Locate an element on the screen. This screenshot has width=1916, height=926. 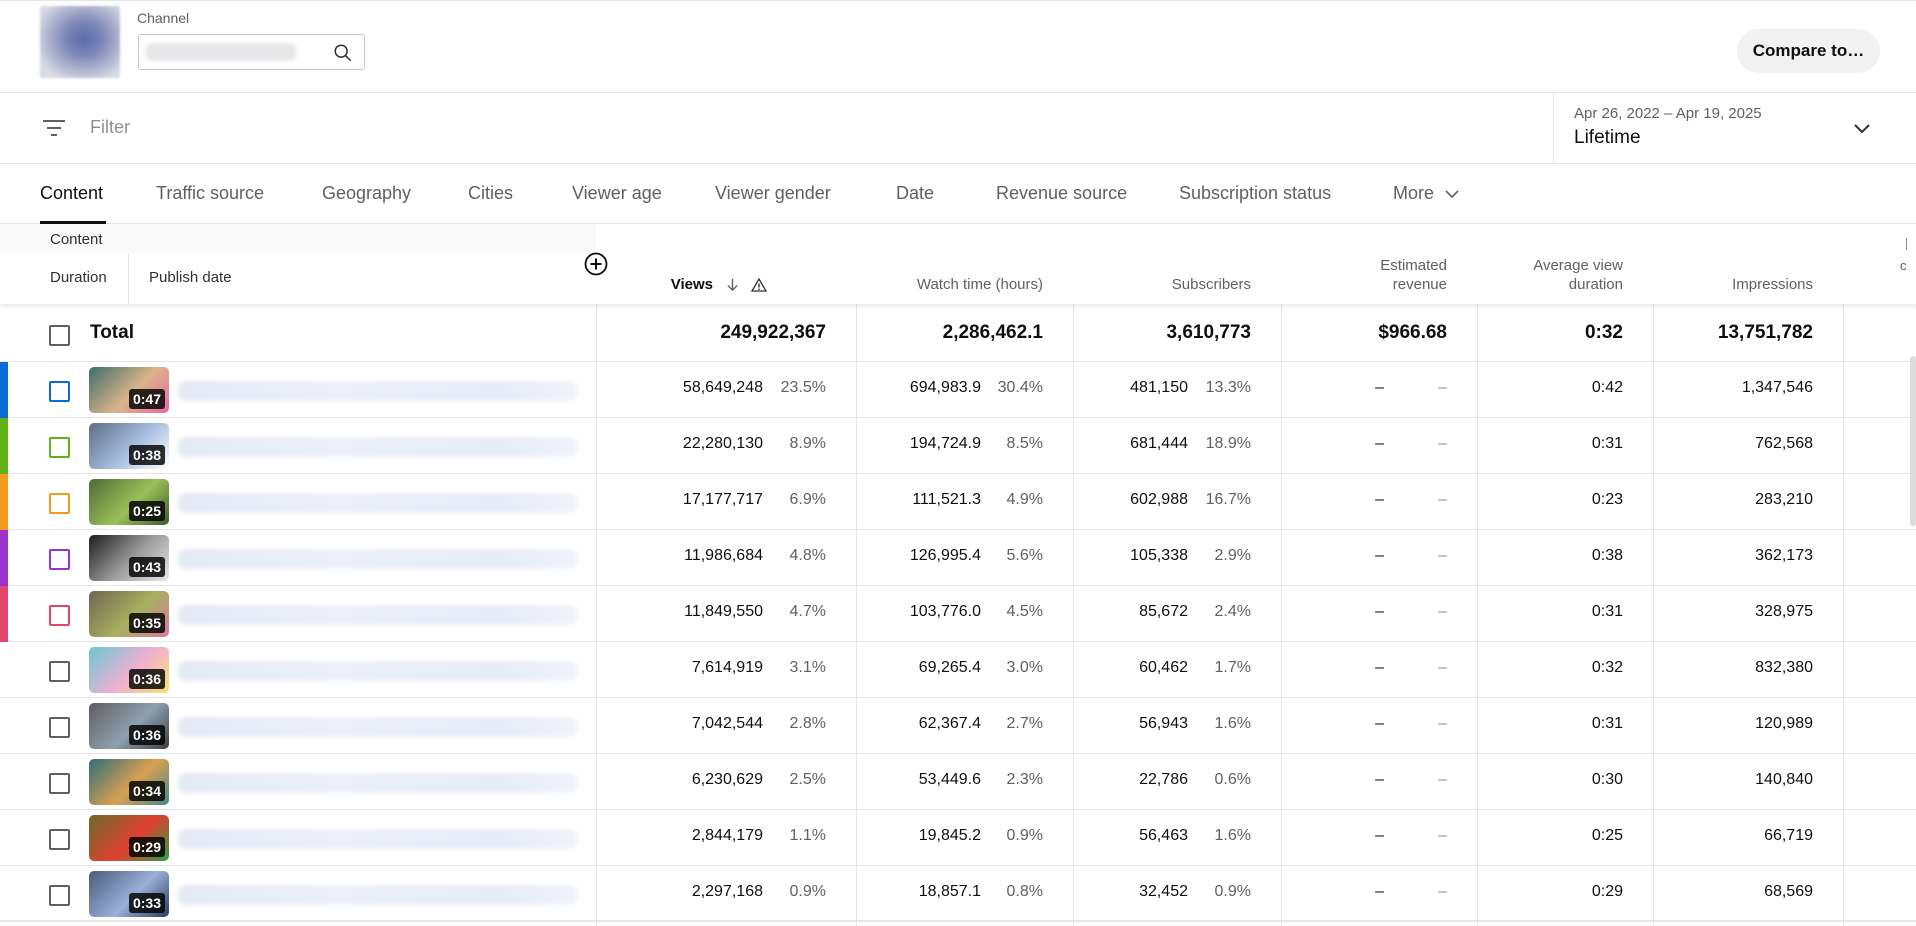
video-thumbnail: 0:35 is located at coordinates (129, 614).